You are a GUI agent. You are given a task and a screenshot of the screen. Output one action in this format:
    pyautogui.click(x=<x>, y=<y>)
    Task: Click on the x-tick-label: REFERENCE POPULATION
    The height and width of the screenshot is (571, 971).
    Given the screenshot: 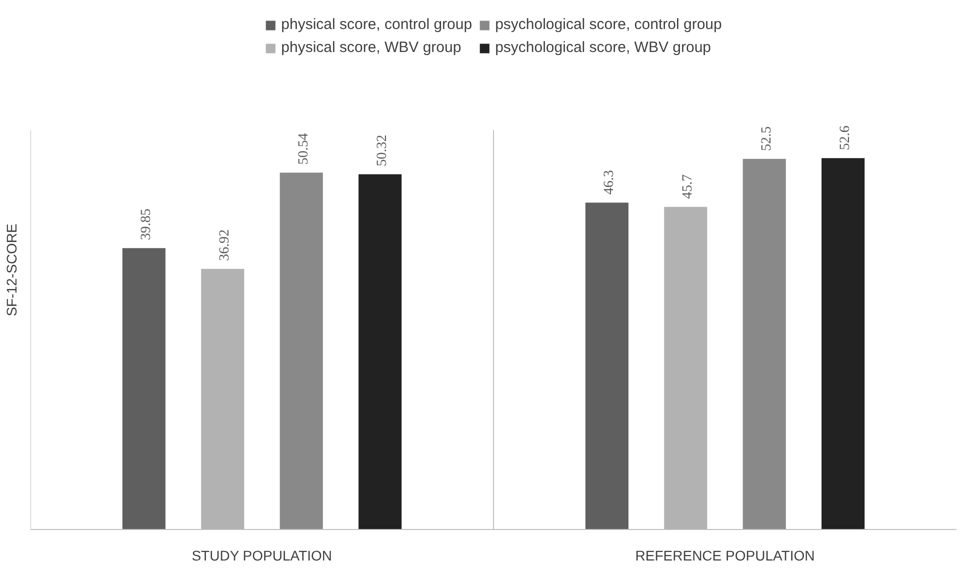 What is the action you would take?
    pyautogui.click(x=725, y=556)
    